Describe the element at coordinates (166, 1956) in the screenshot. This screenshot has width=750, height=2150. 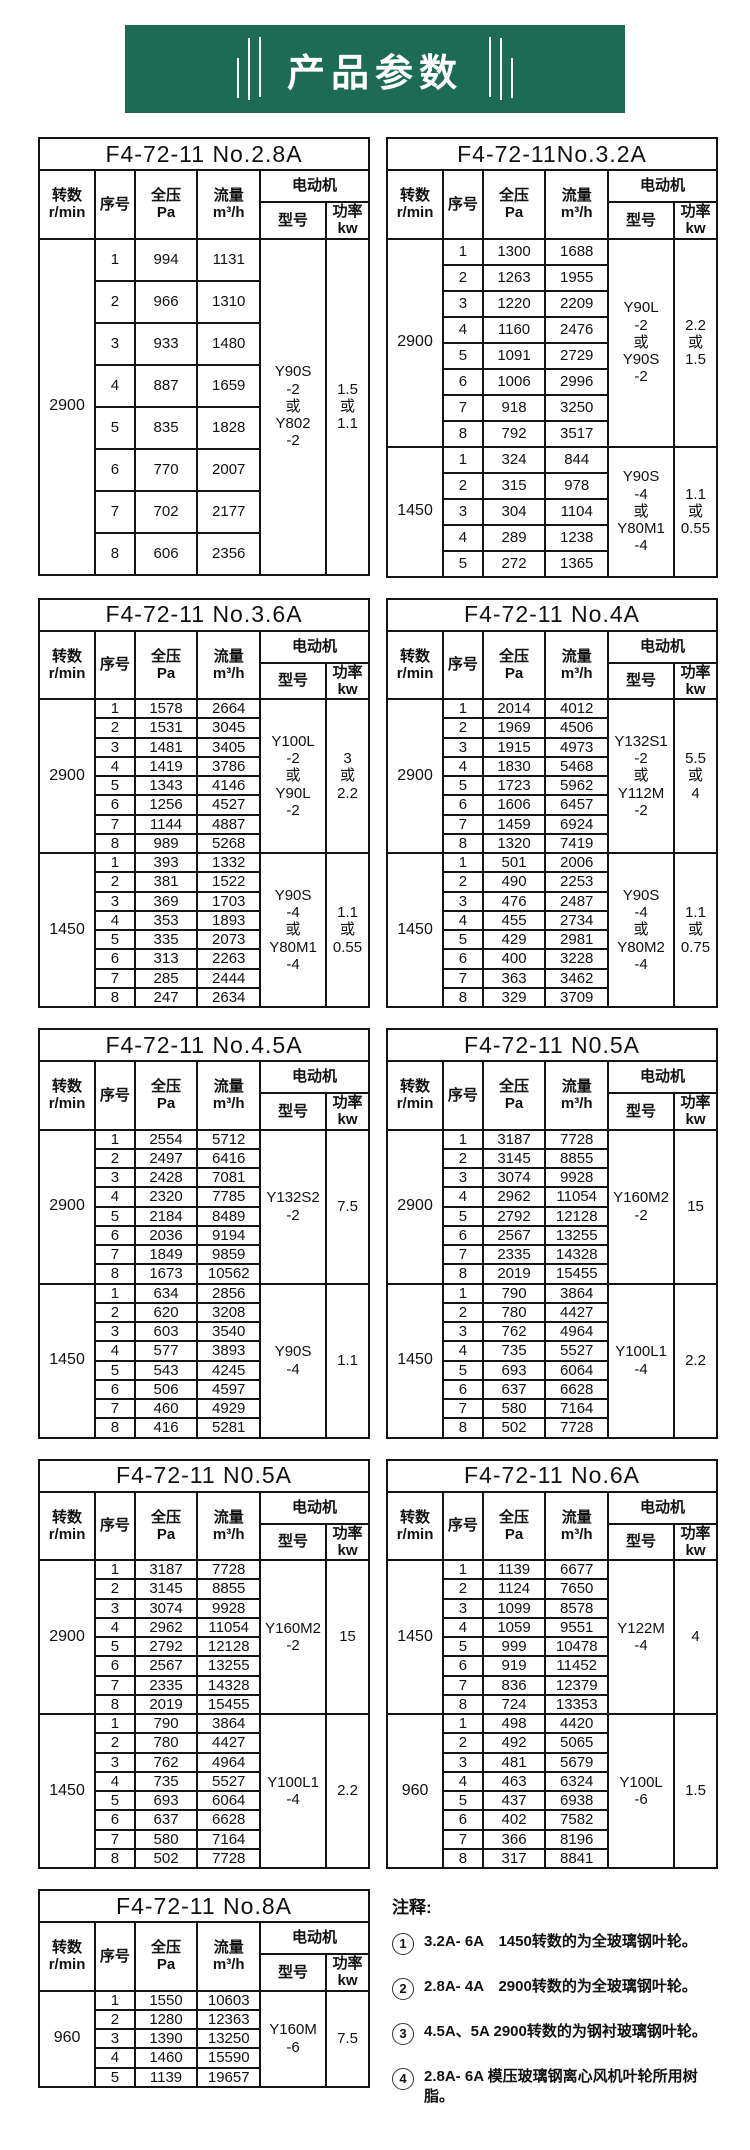
I see `col-header-pressure: 全压 Pa` at that location.